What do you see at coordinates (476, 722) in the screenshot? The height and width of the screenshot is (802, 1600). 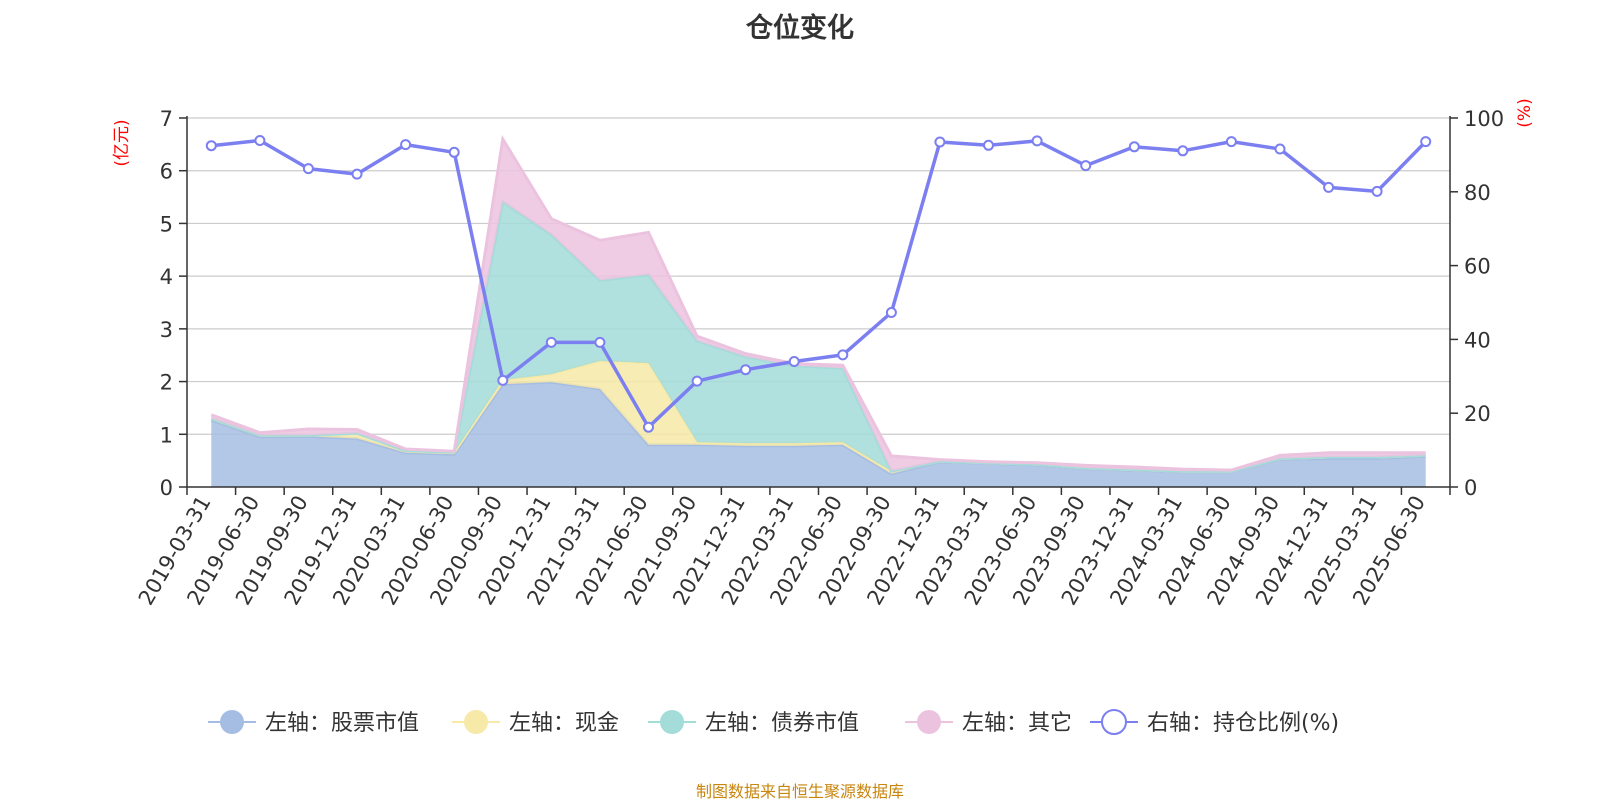 I see `legend-symbol-cash` at bounding box center [476, 722].